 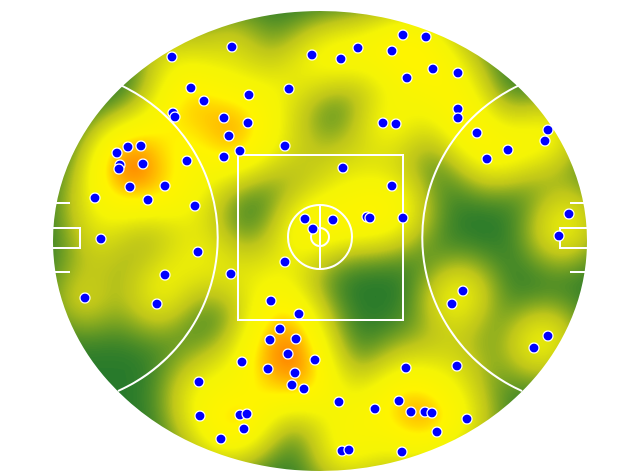 What do you see at coordinates (472, 237) in the screenshot?
I see `arc-right` at bounding box center [472, 237].